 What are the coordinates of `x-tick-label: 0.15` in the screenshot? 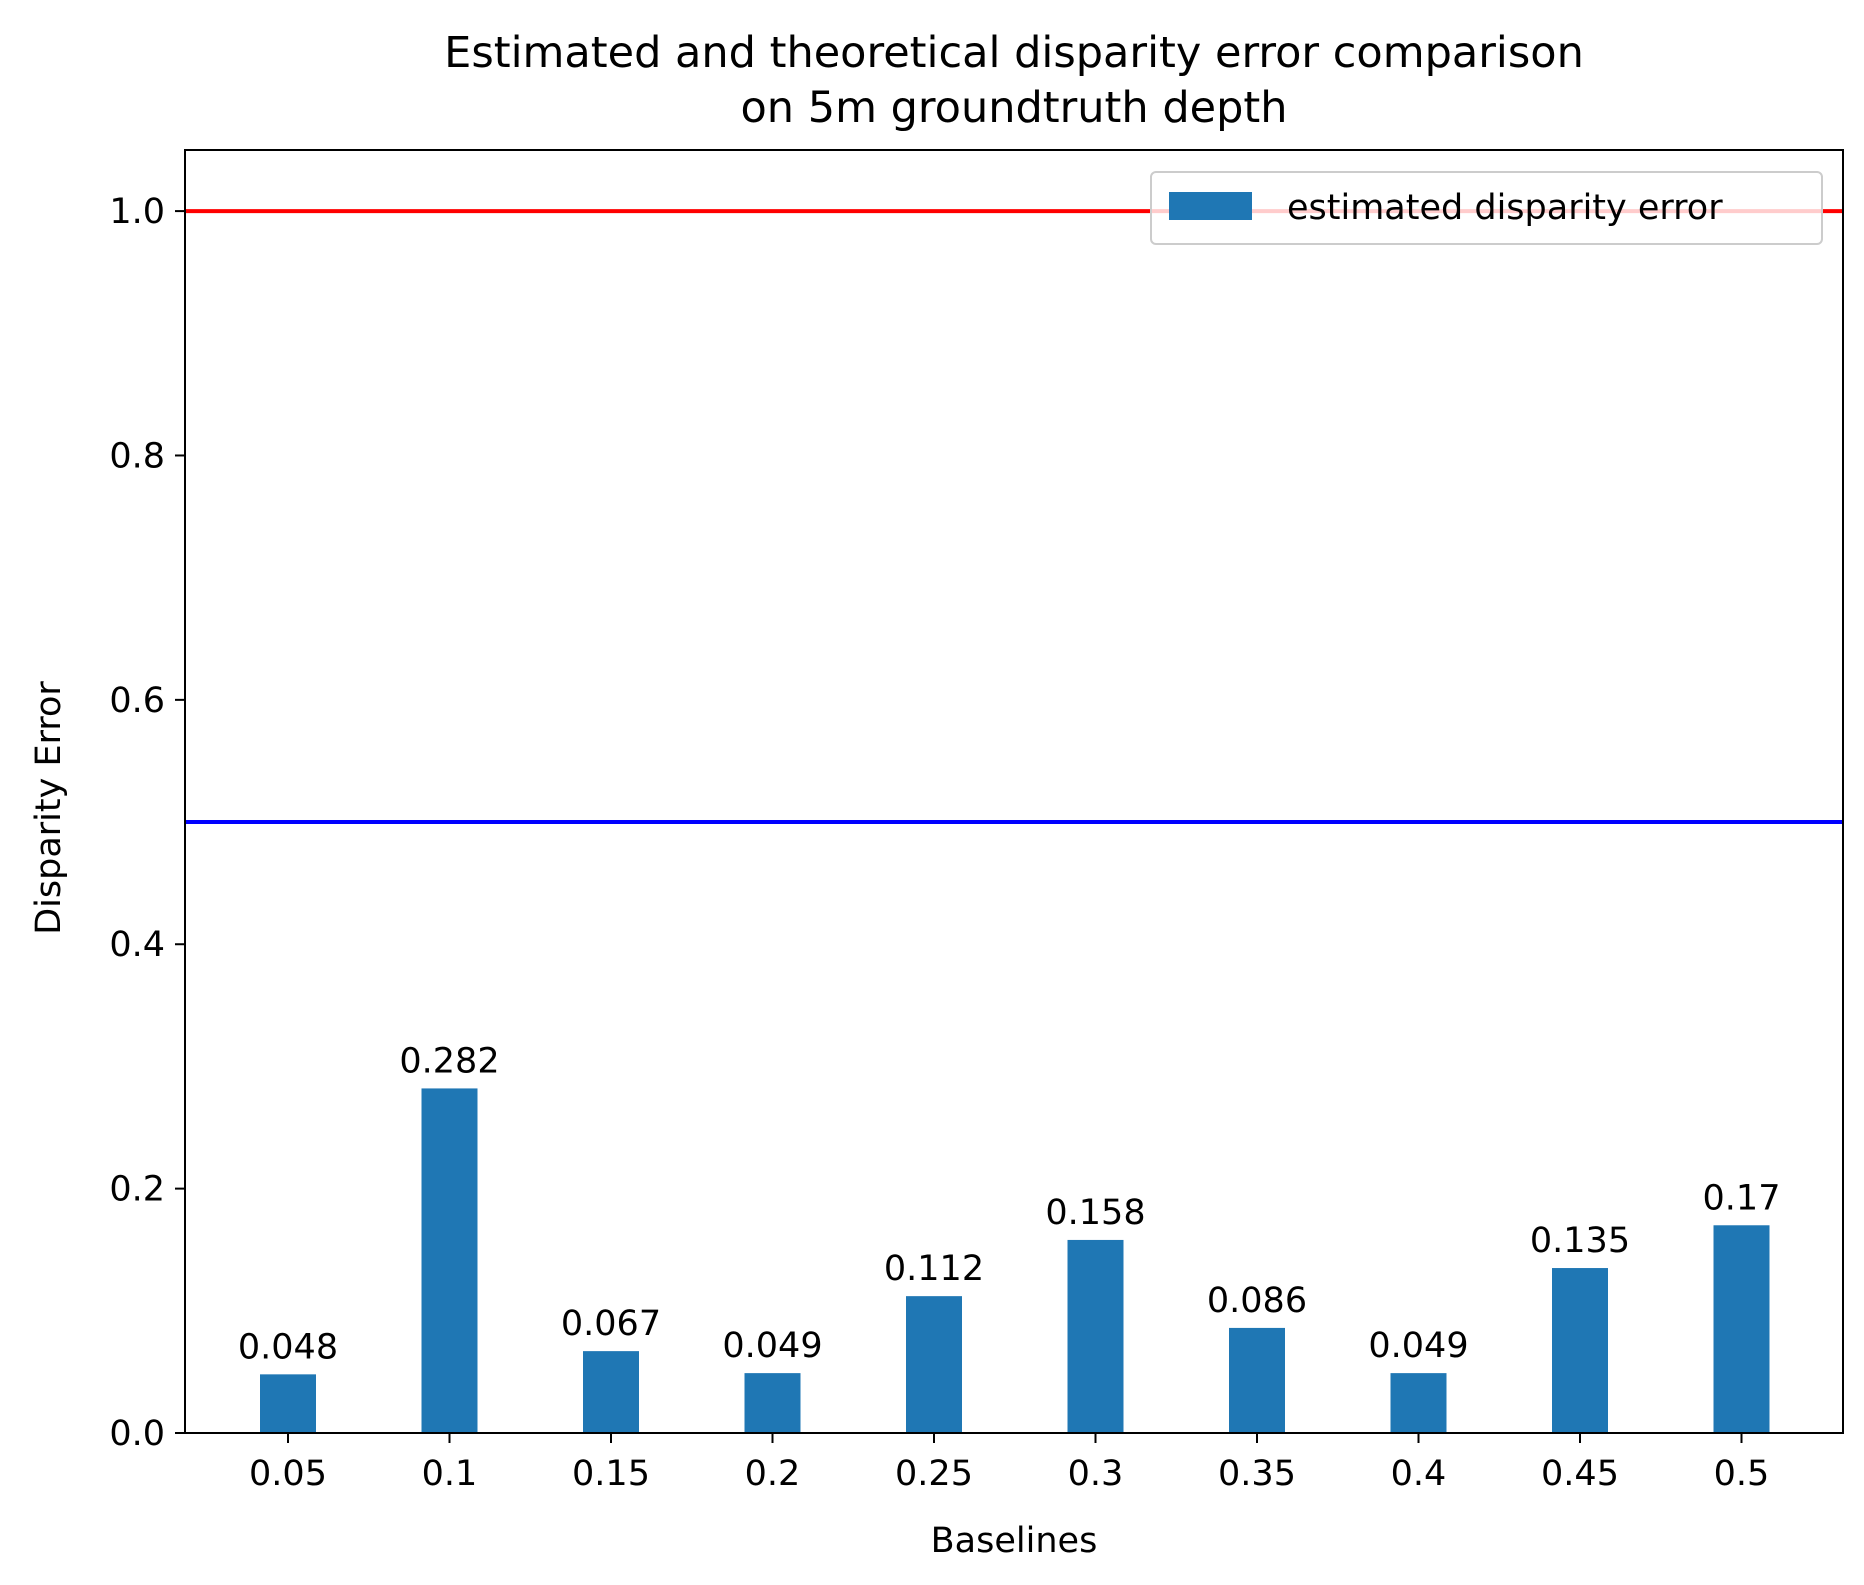 It's located at (611, 1474).